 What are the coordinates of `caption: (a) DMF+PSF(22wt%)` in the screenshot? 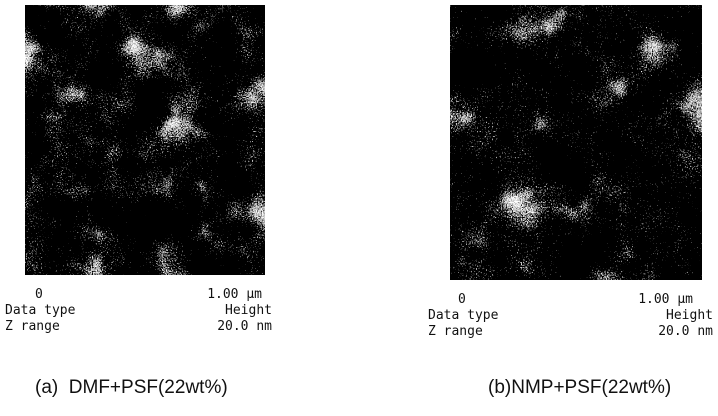 It's located at (131, 387).